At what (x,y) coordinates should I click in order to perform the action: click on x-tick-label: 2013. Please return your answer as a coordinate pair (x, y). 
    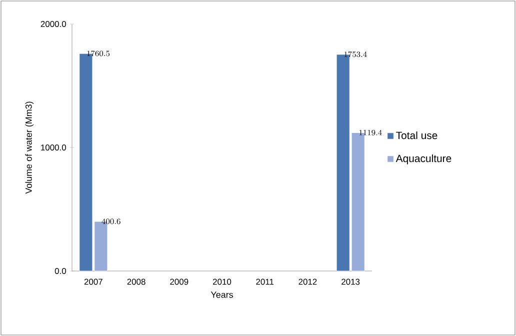
    Looking at the image, I should click on (351, 281).